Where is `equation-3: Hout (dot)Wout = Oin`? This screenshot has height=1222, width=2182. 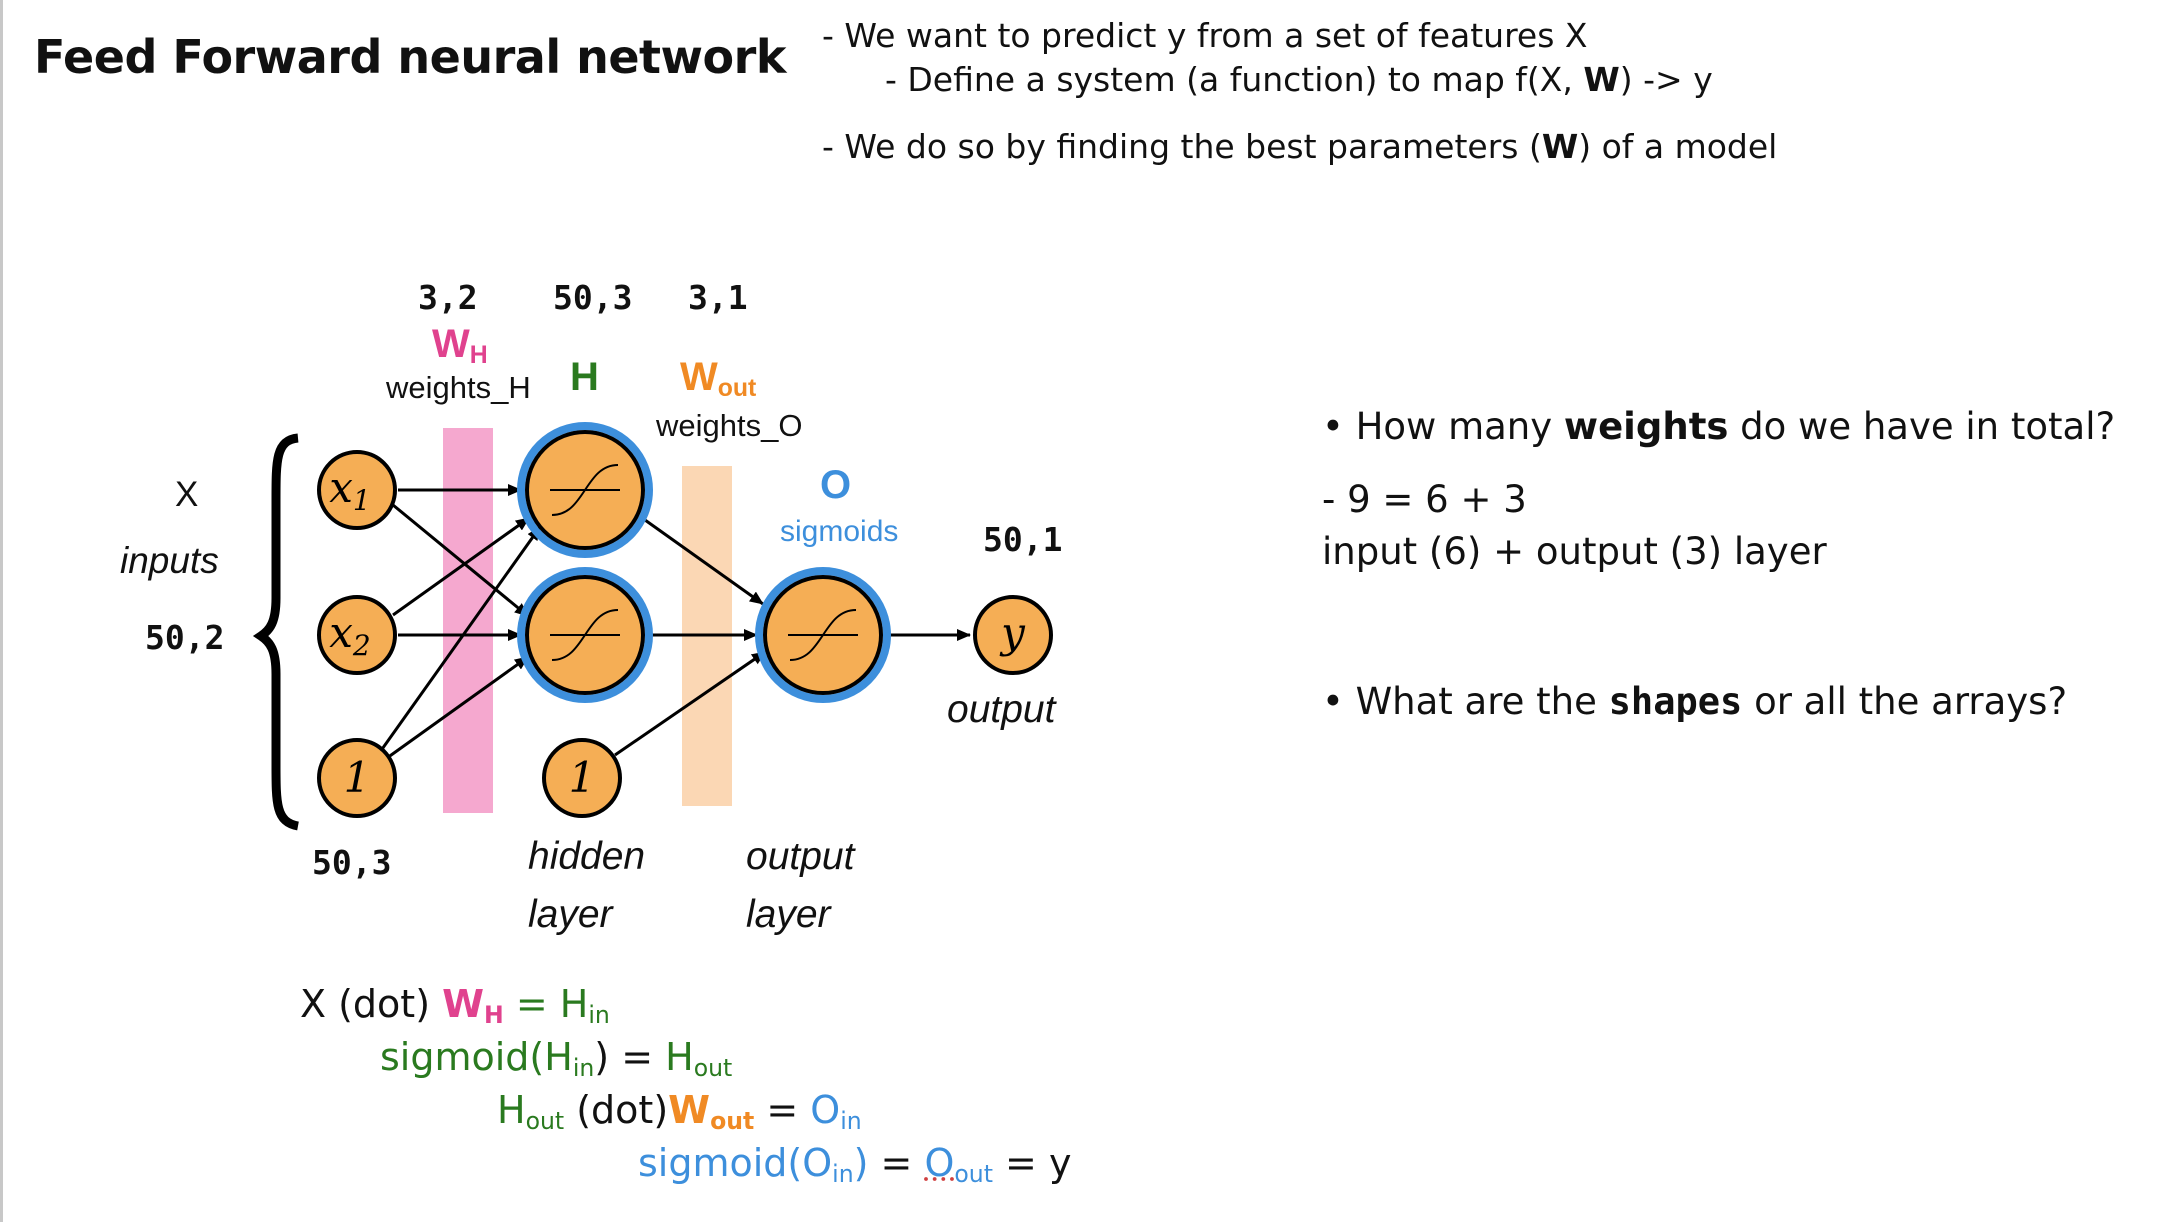 equation-3: Hout (dot)Wout = Oin is located at coordinates (679, 1111).